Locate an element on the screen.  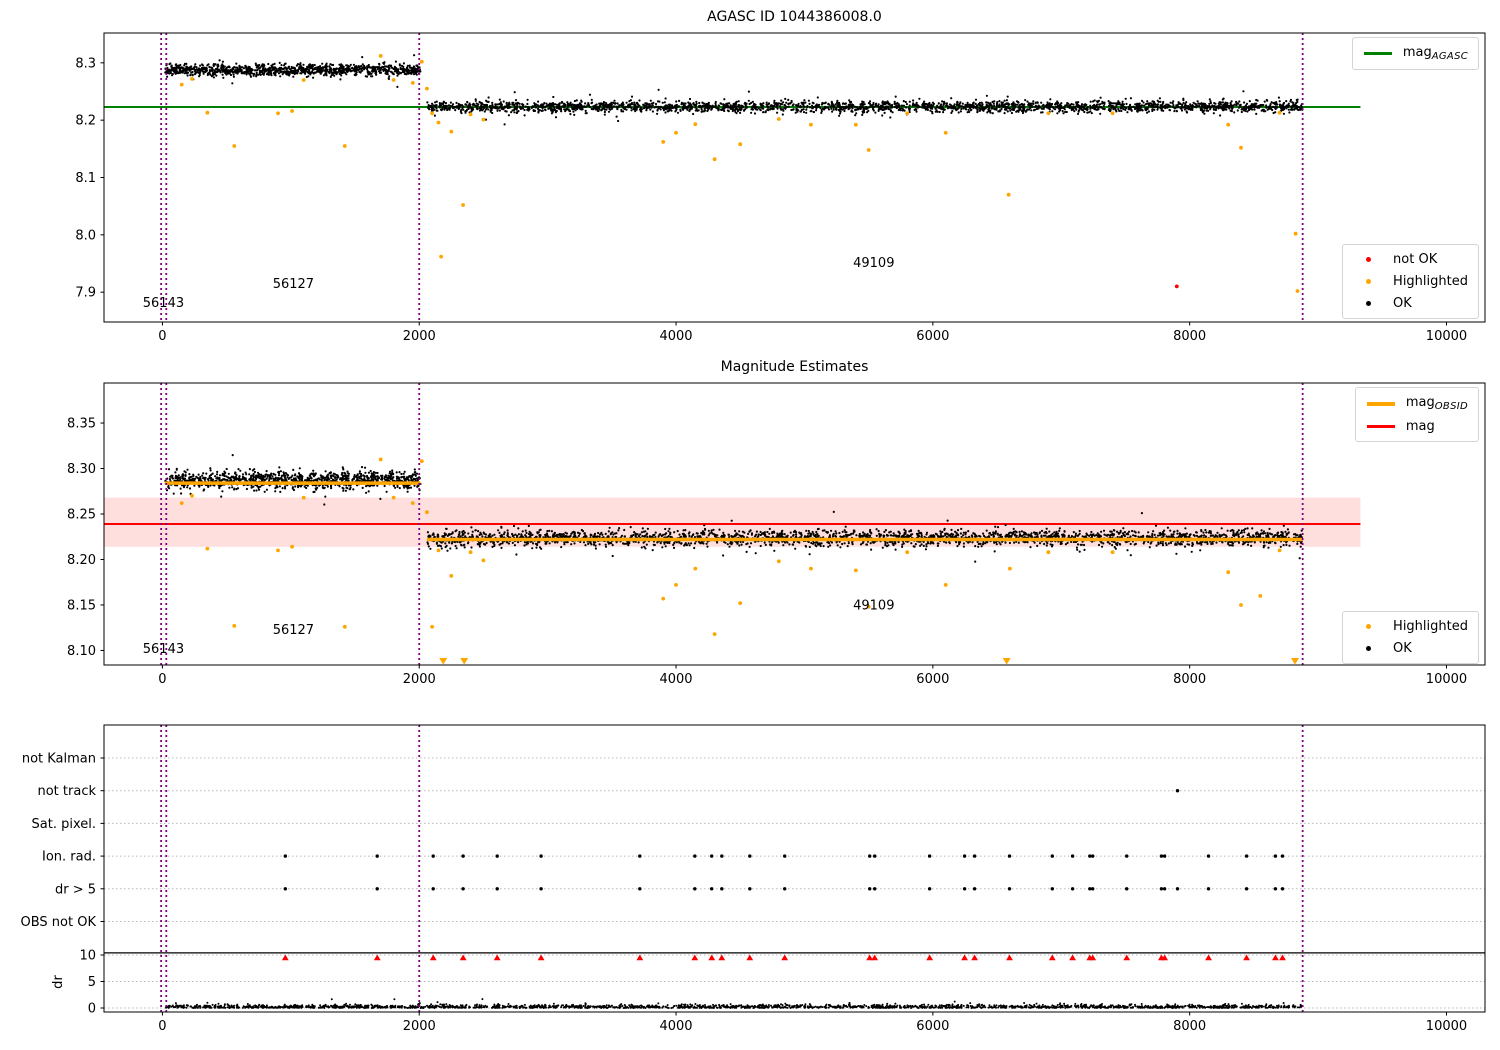
legend-row-not-ok: not OK is located at coordinates (1410, 259).